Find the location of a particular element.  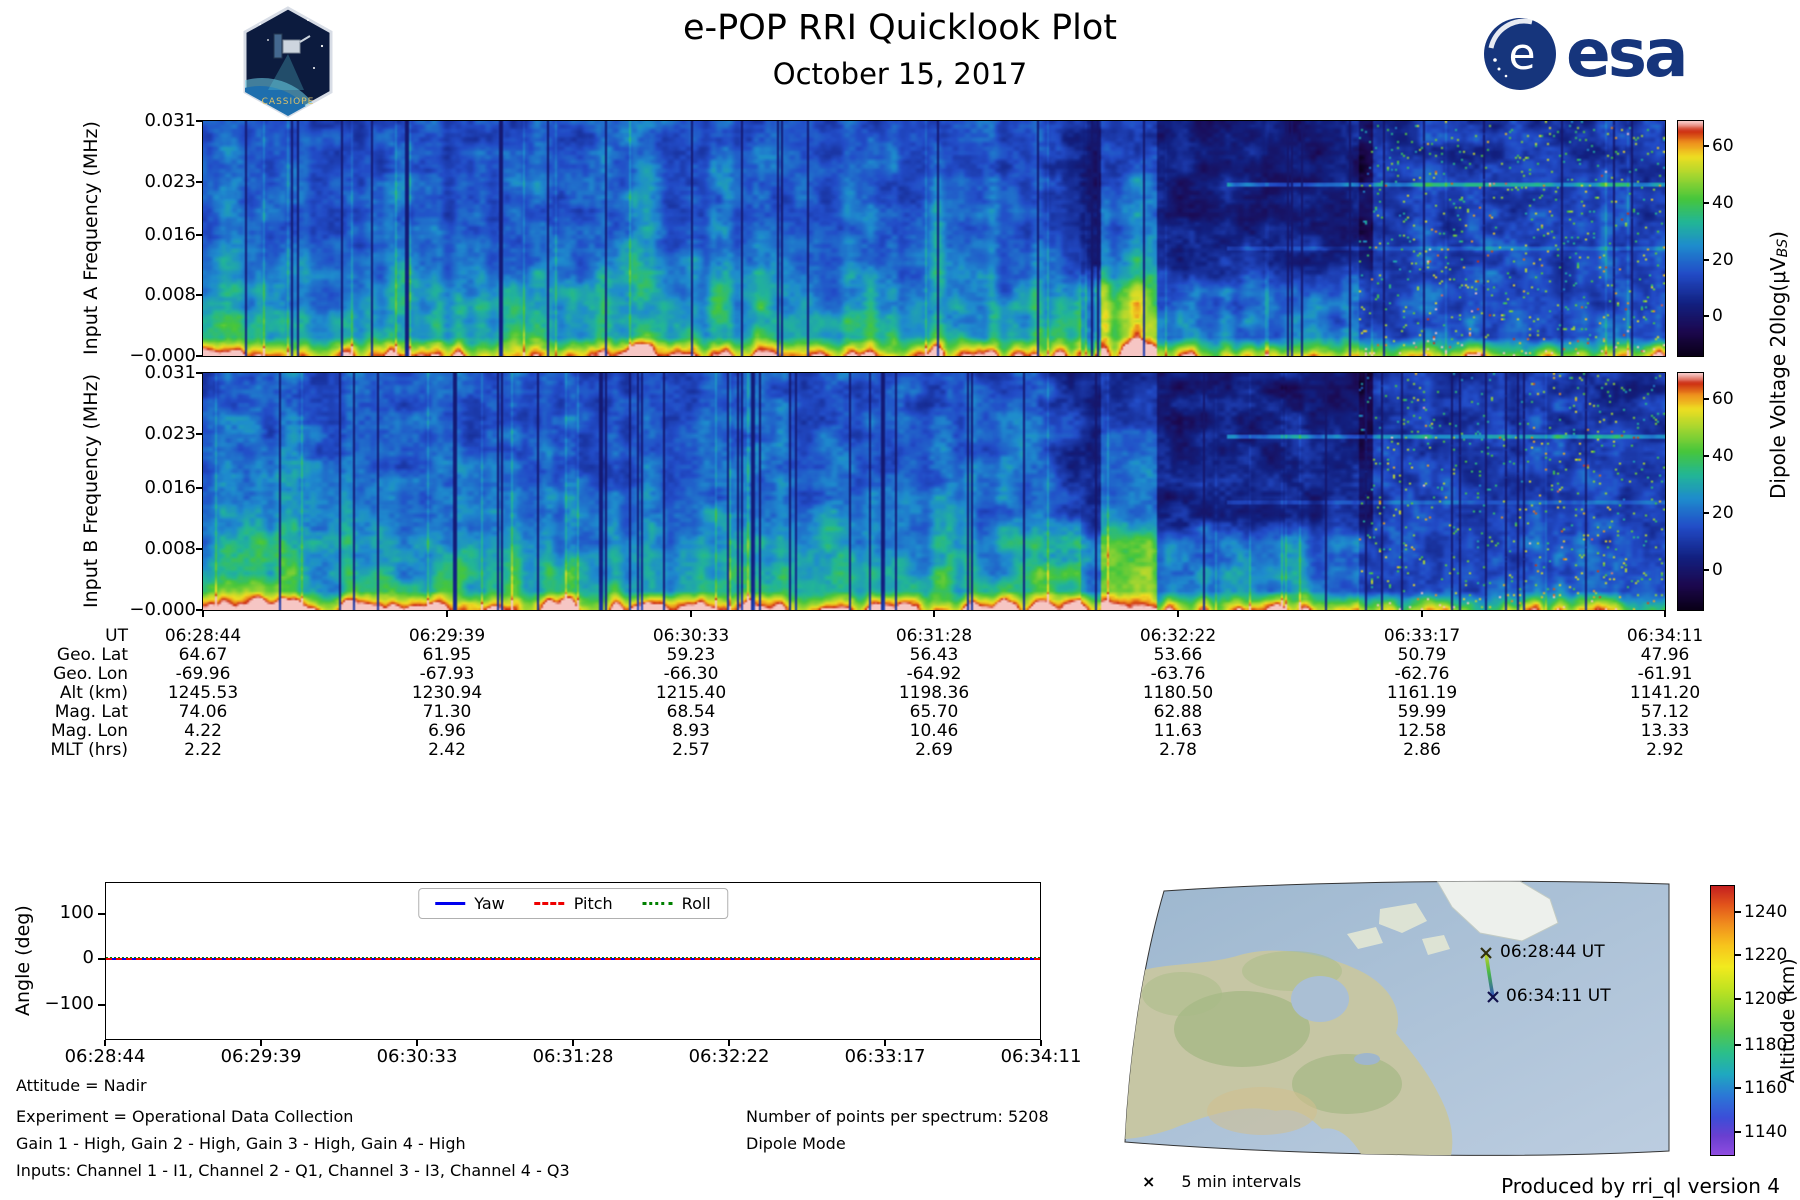

ephemeris-value: 50.79 is located at coordinates (1422, 655).